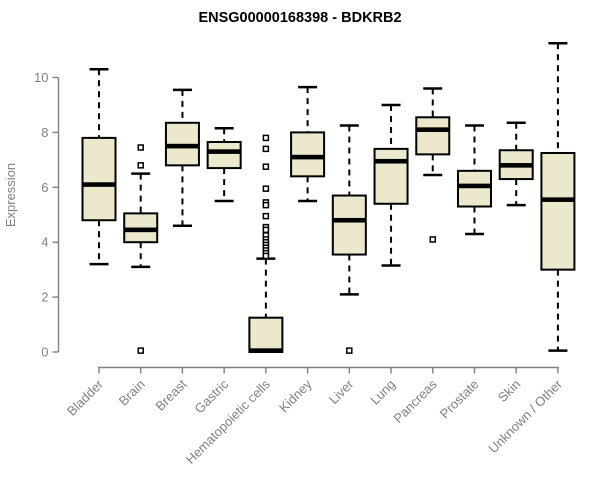  I want to click on x-category-label: Gastric, so click(212, 396).